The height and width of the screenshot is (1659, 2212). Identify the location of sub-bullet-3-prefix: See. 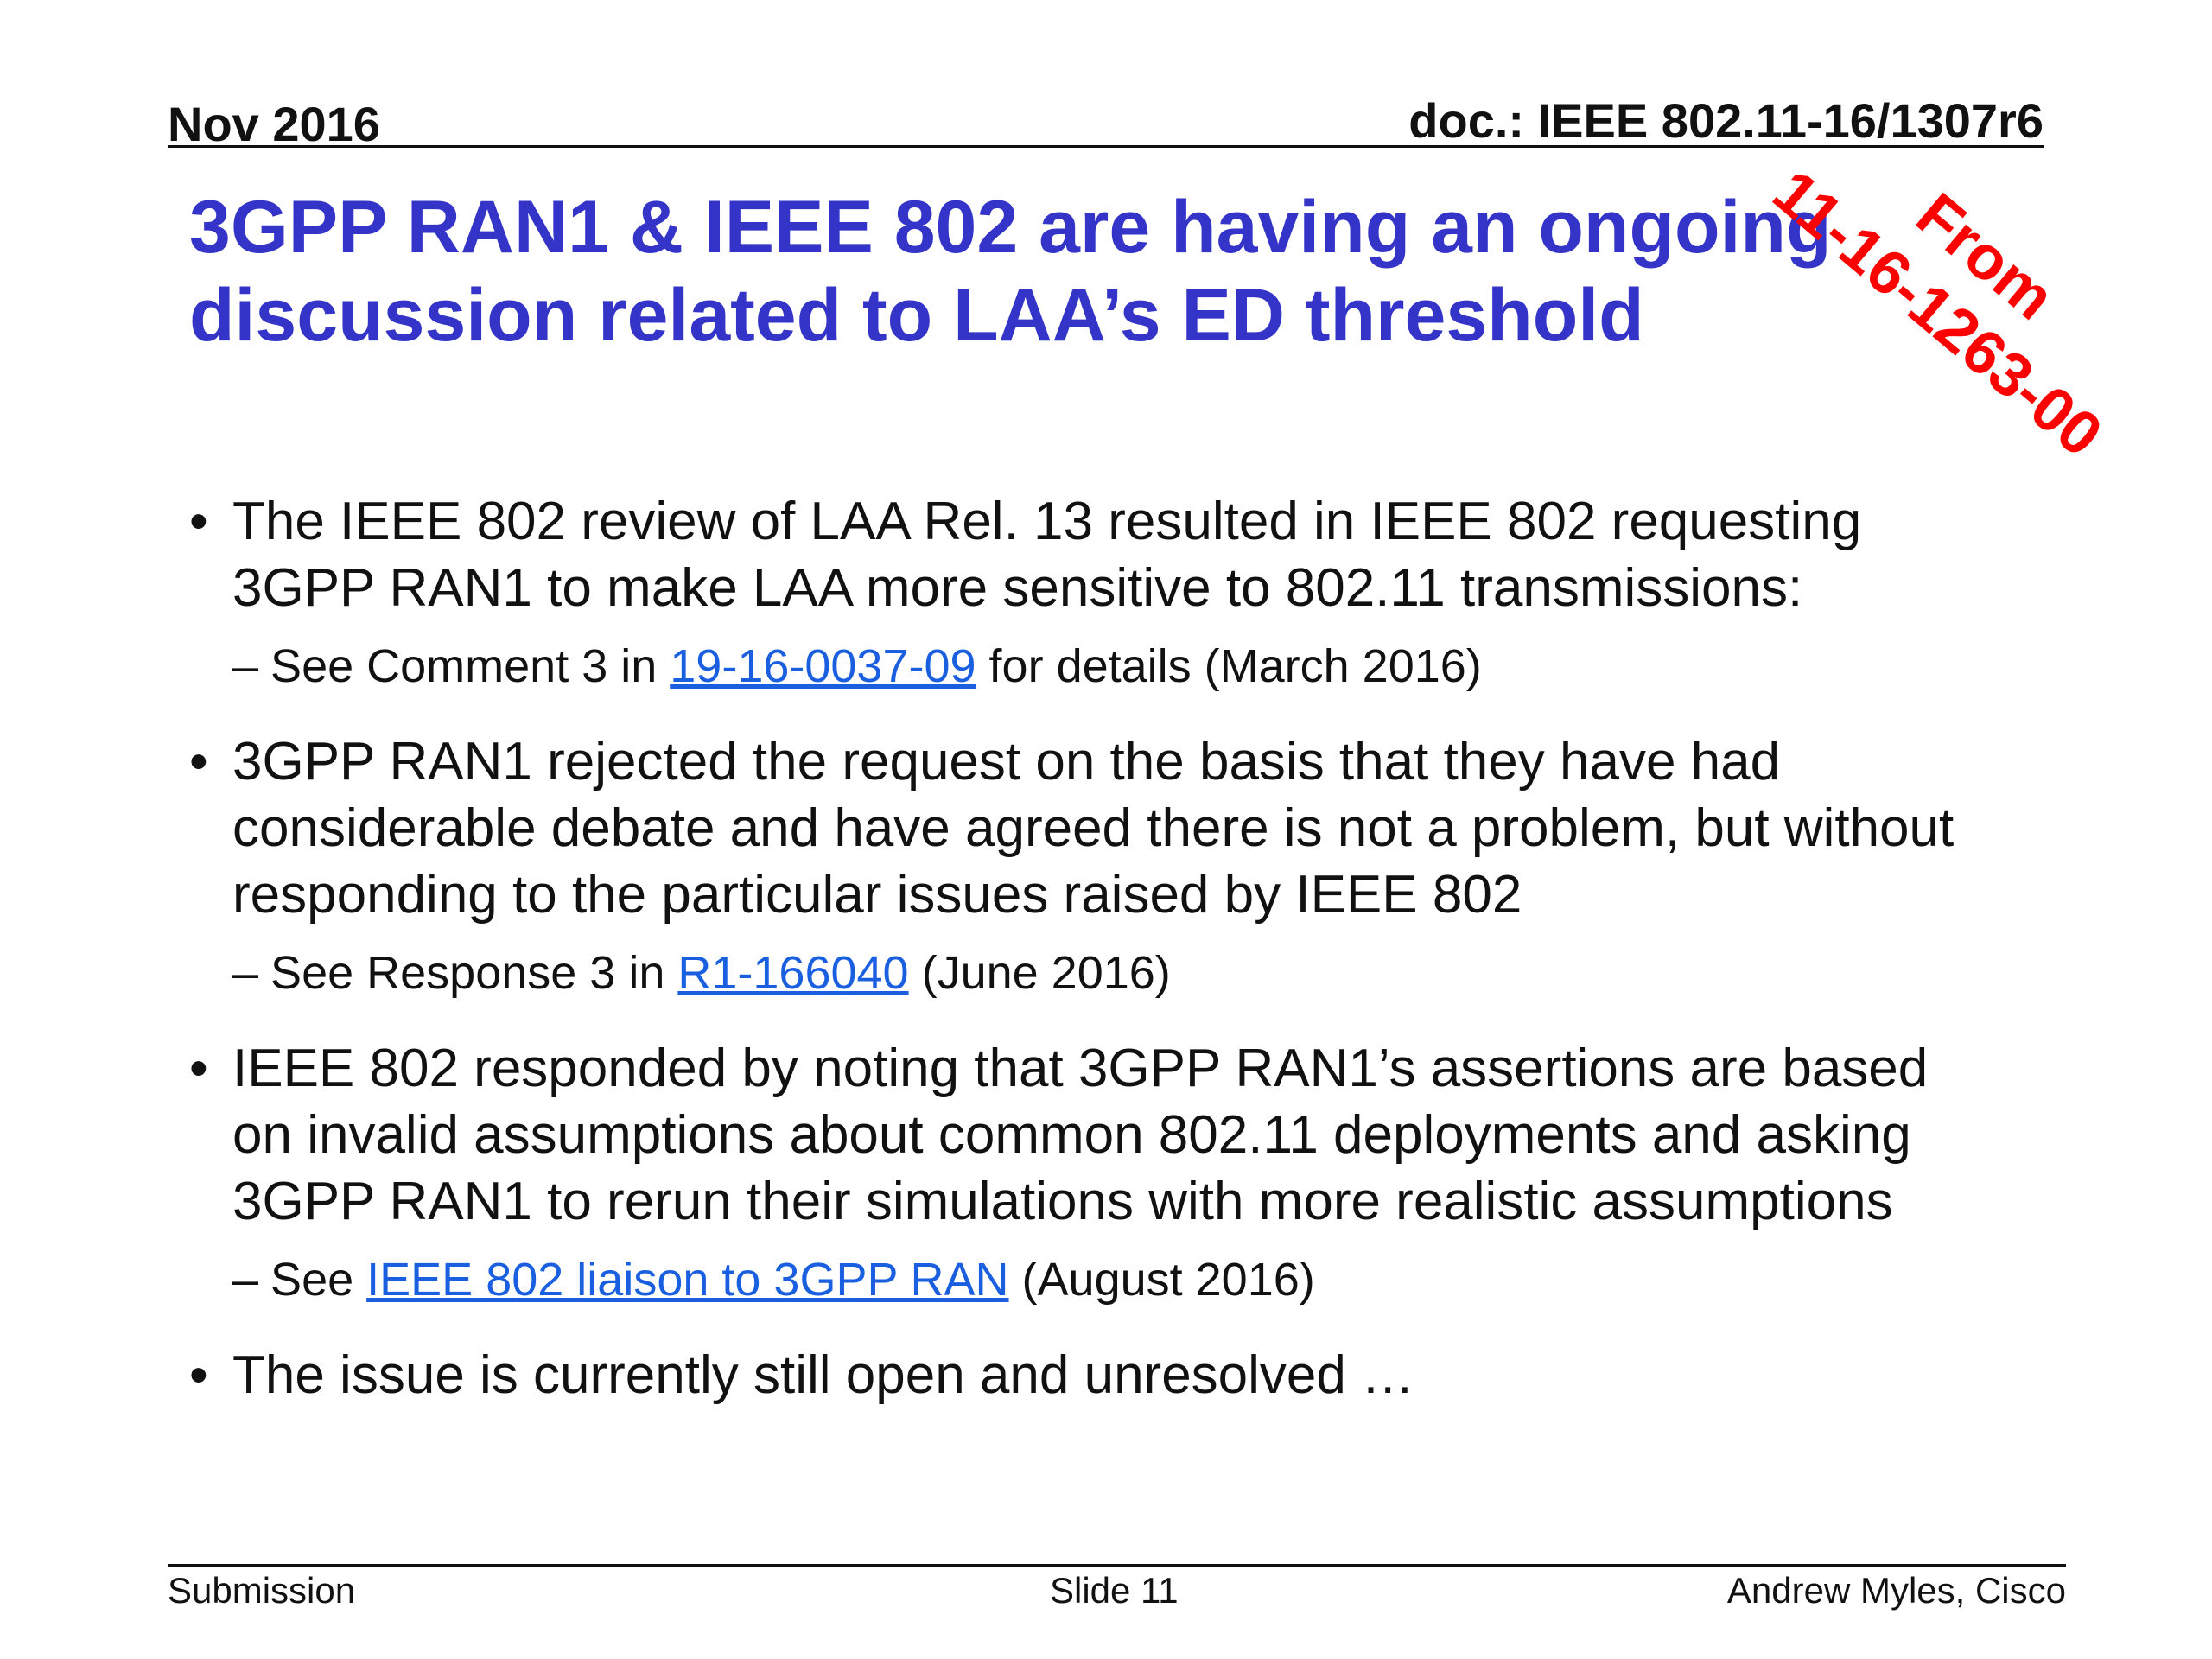
(318, 1280).